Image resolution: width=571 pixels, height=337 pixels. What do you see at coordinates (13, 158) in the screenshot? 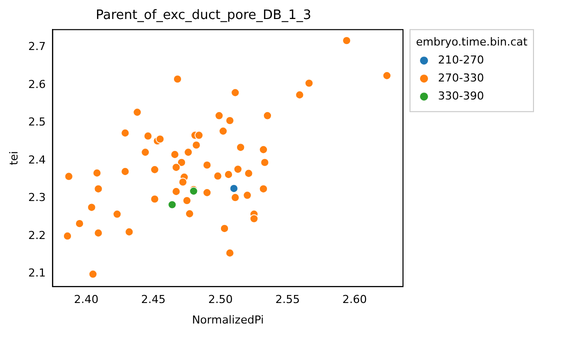
I see `y-axis-title: tei` at bounding box center [13, 158].